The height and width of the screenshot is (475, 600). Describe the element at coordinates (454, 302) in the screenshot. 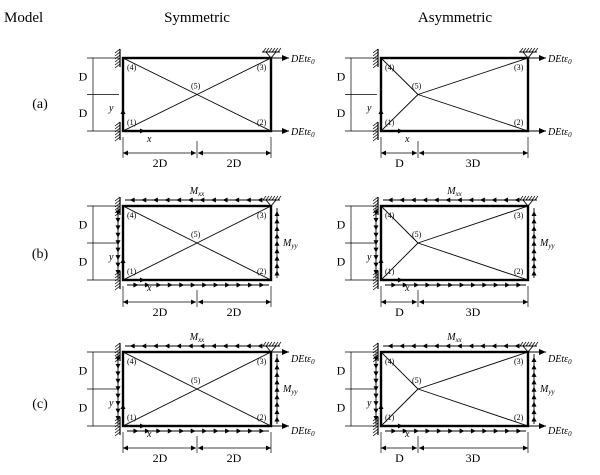

I see `dimension-width: D 3D` at that location.